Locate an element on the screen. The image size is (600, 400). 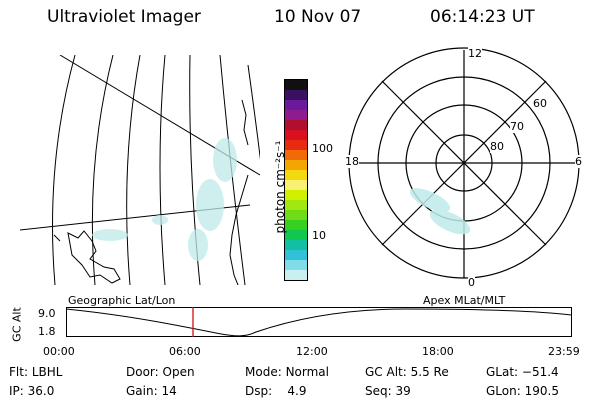
lat-label-80: 80 is located at coordinates (497, 146).